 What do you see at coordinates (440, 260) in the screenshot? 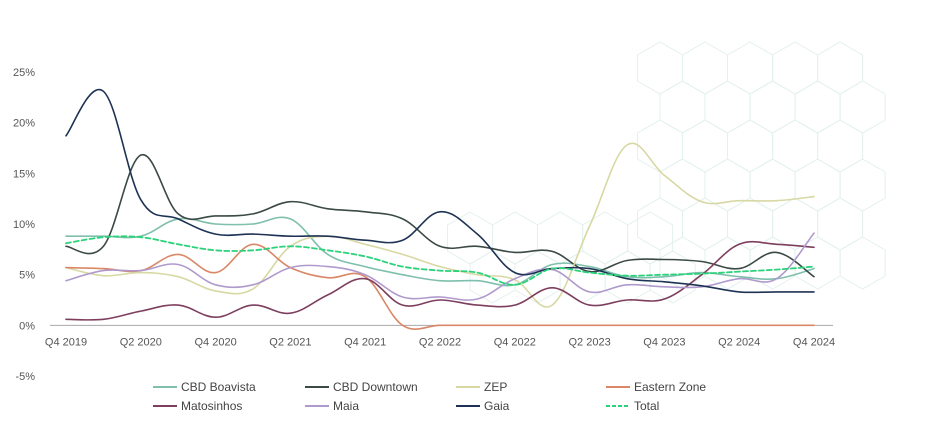
I see `series-line-total` at bounding box center [440, 260].